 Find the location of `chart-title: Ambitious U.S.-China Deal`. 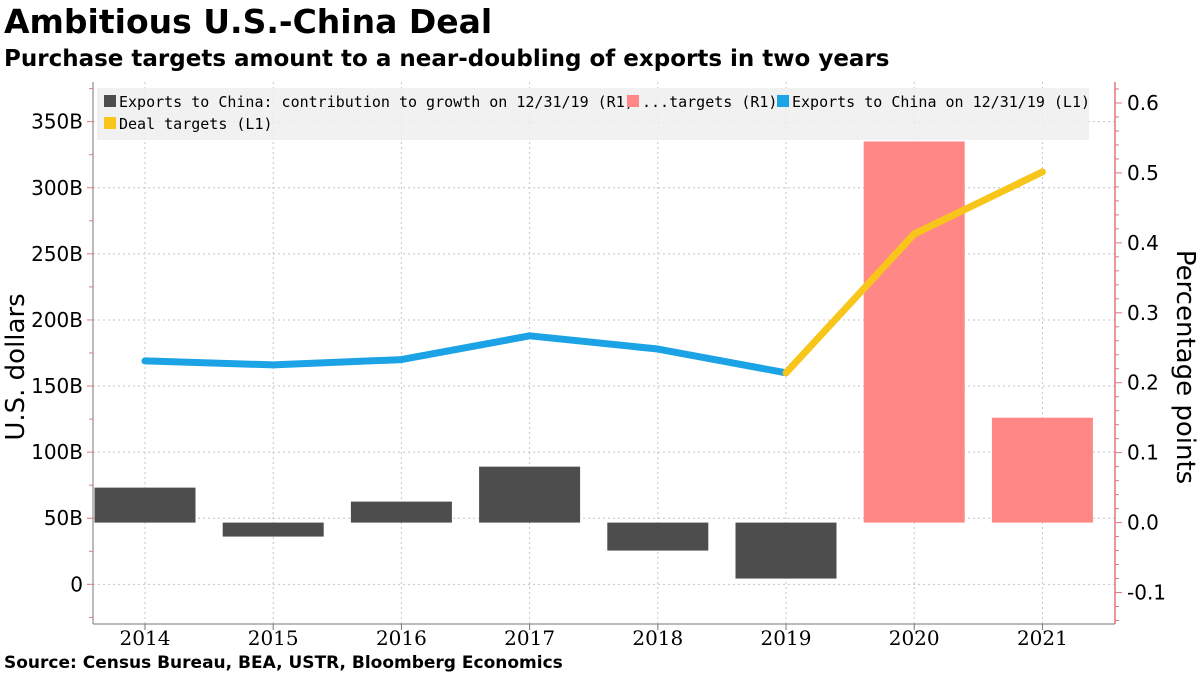

chart-title: Ambitious U.S.-China Deal is located at coordinates (248, 21).